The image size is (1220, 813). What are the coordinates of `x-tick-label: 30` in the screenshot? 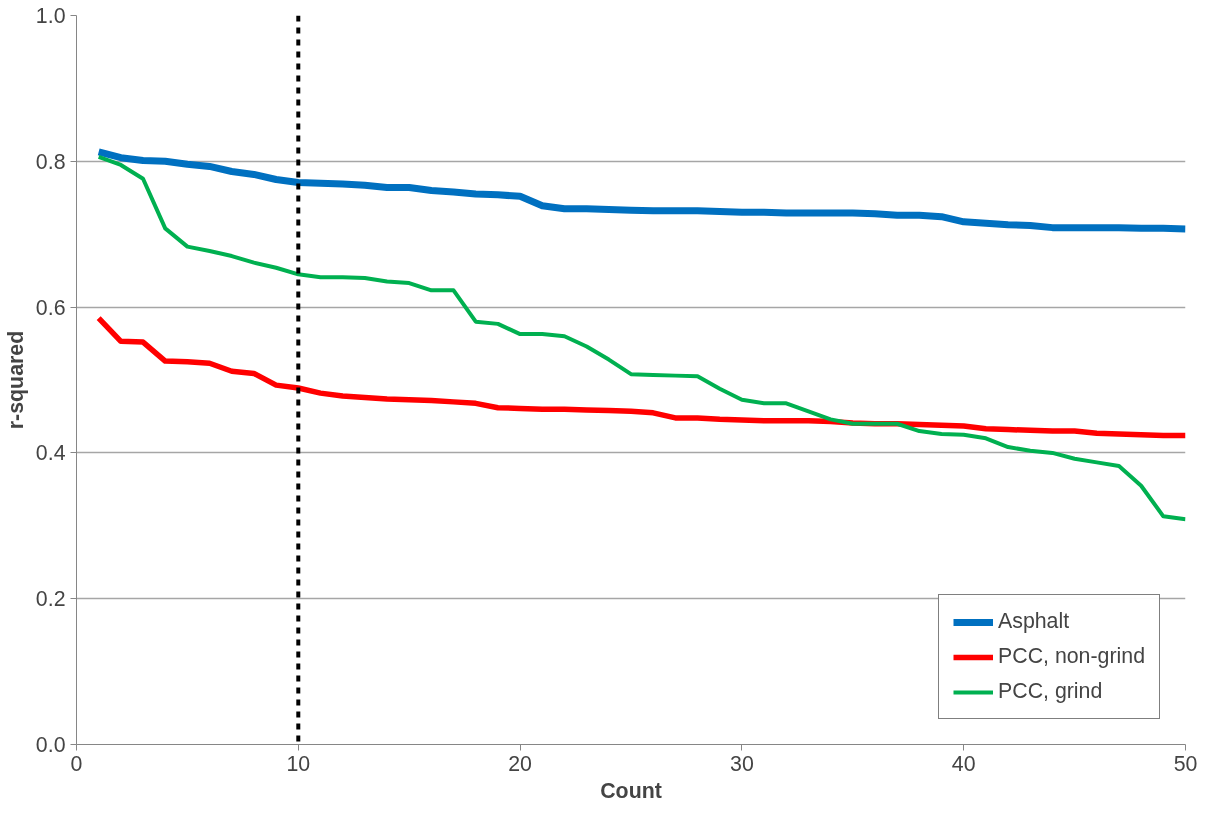 It's located at (742, 763).